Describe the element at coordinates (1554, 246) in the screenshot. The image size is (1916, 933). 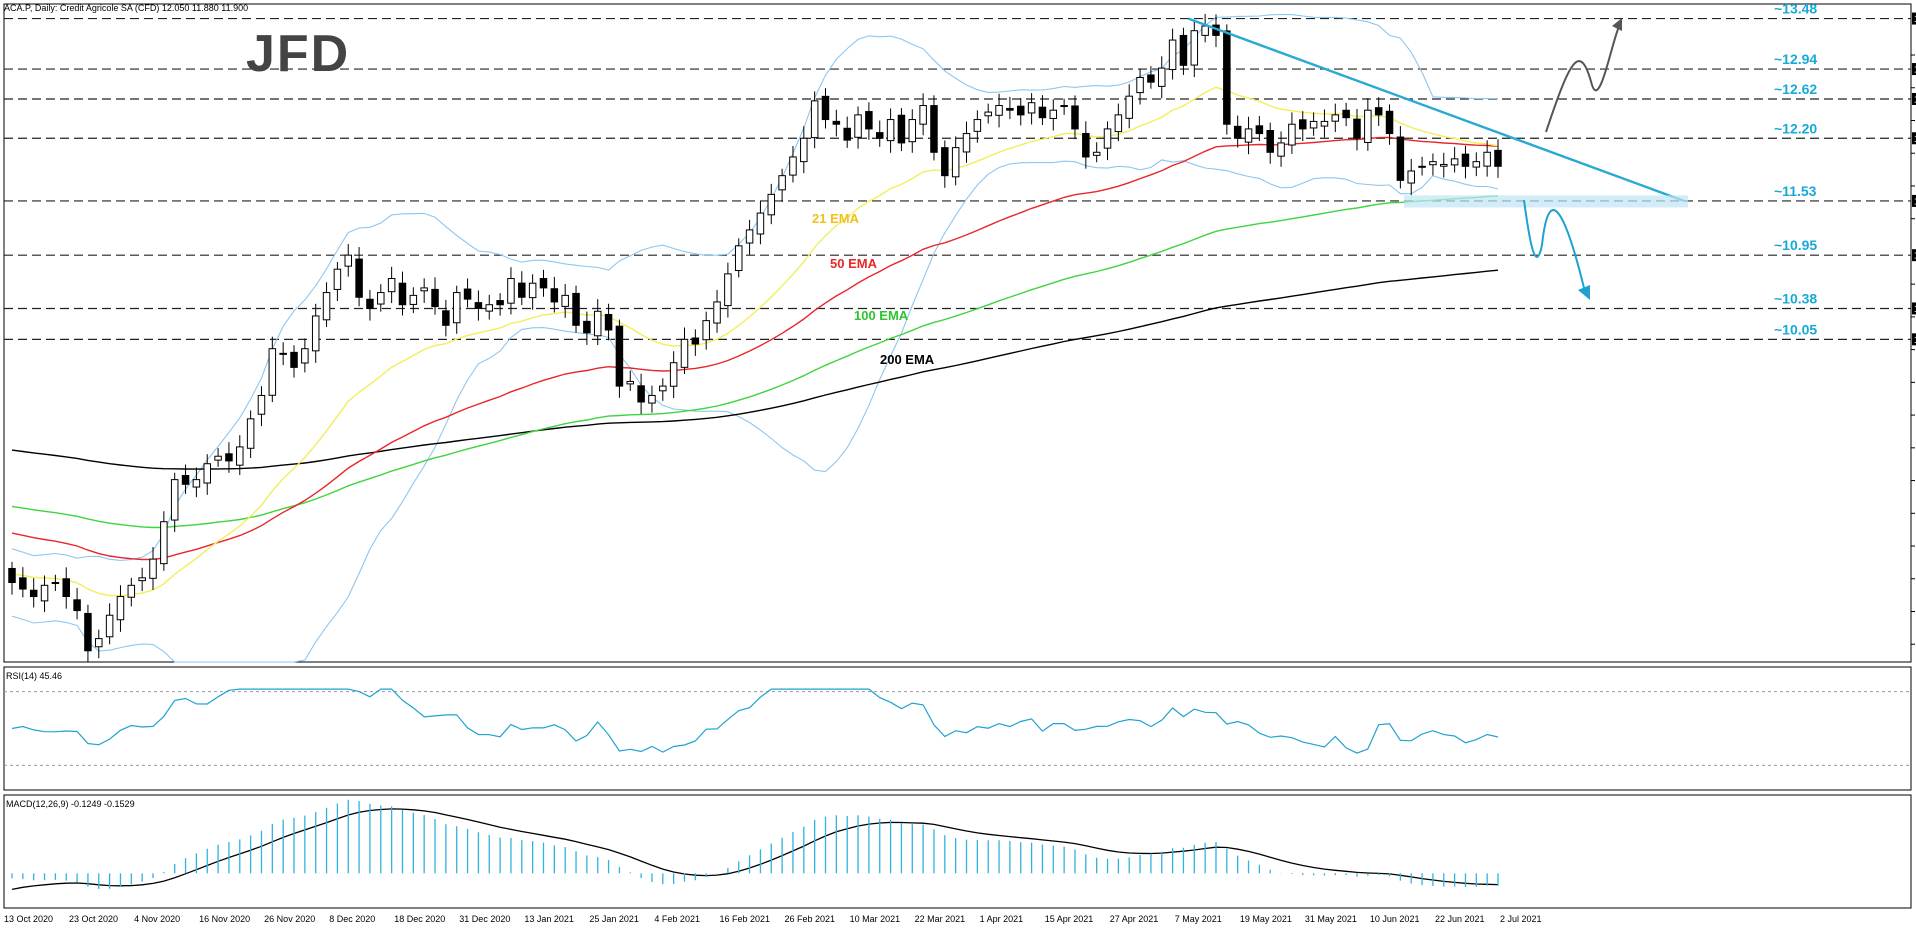
I see `scenario-down-arrow` at that location.